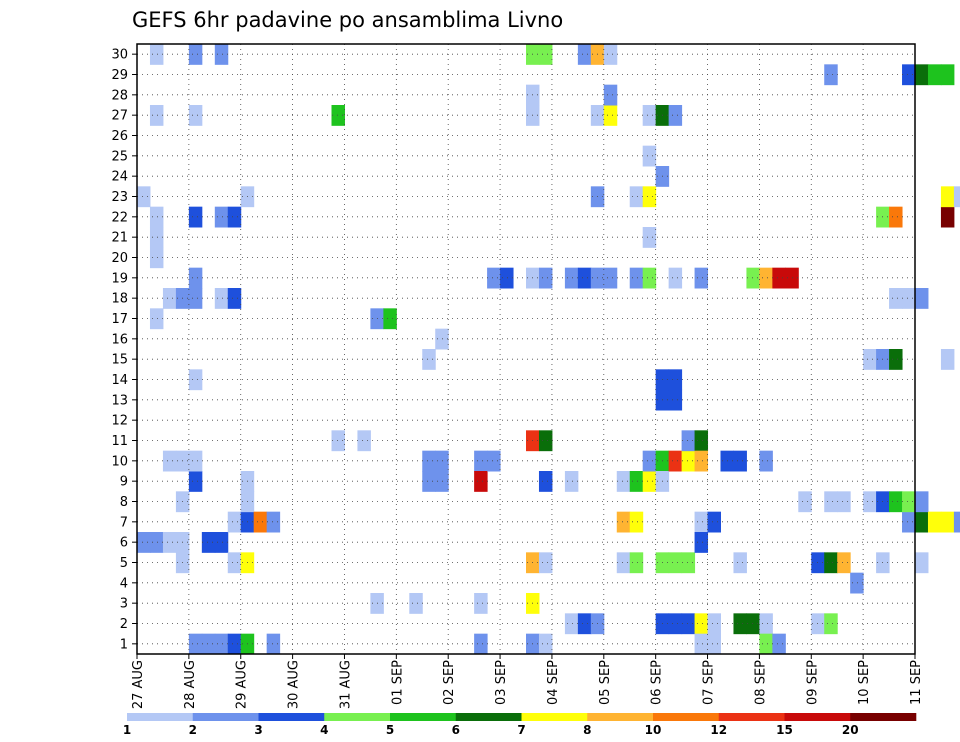  I want to click on y-tick-label: 17, so click(119, 319).